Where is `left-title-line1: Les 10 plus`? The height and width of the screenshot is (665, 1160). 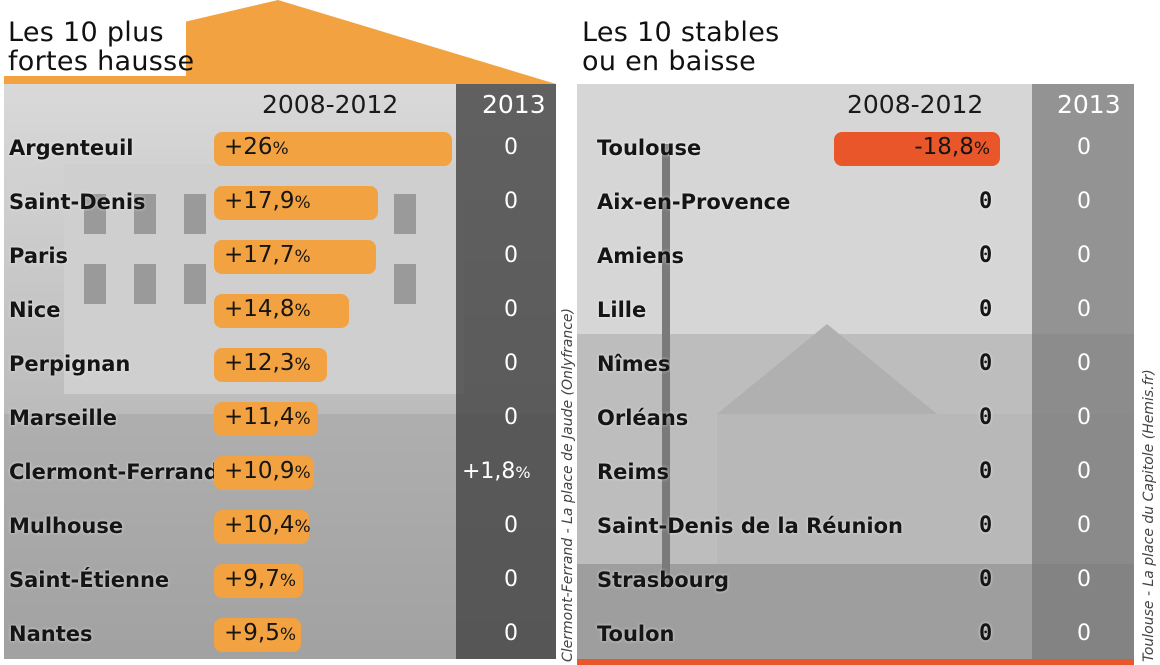
left-title-line1: Les 10 plus is located at coordinates (86, 32).